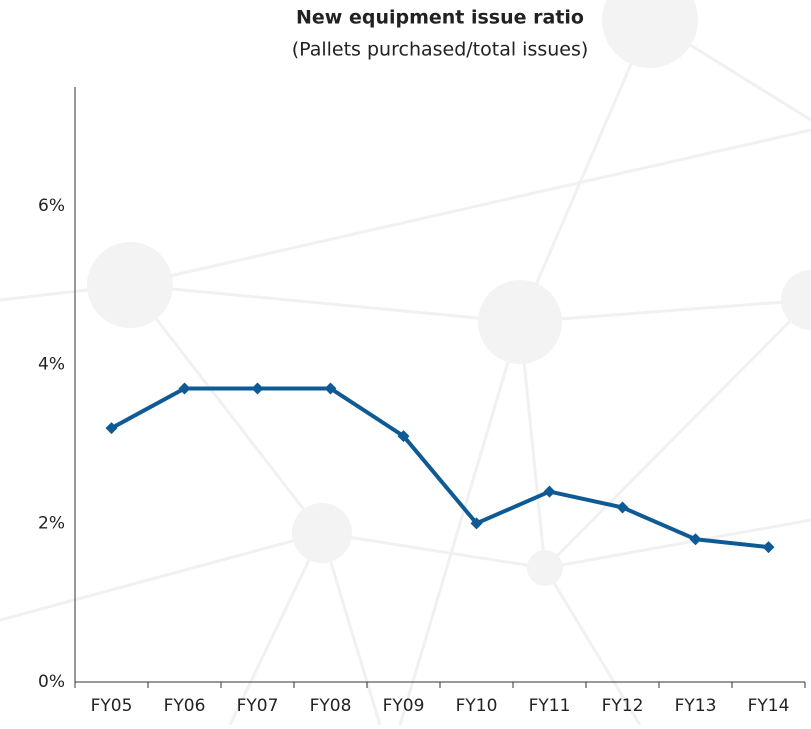 Image resolution: width=811 pixels, height=729 pixels. Describe the element at coordinates (51, 206) in the screenshot. I see `y-tick-label: 6%` at that location.